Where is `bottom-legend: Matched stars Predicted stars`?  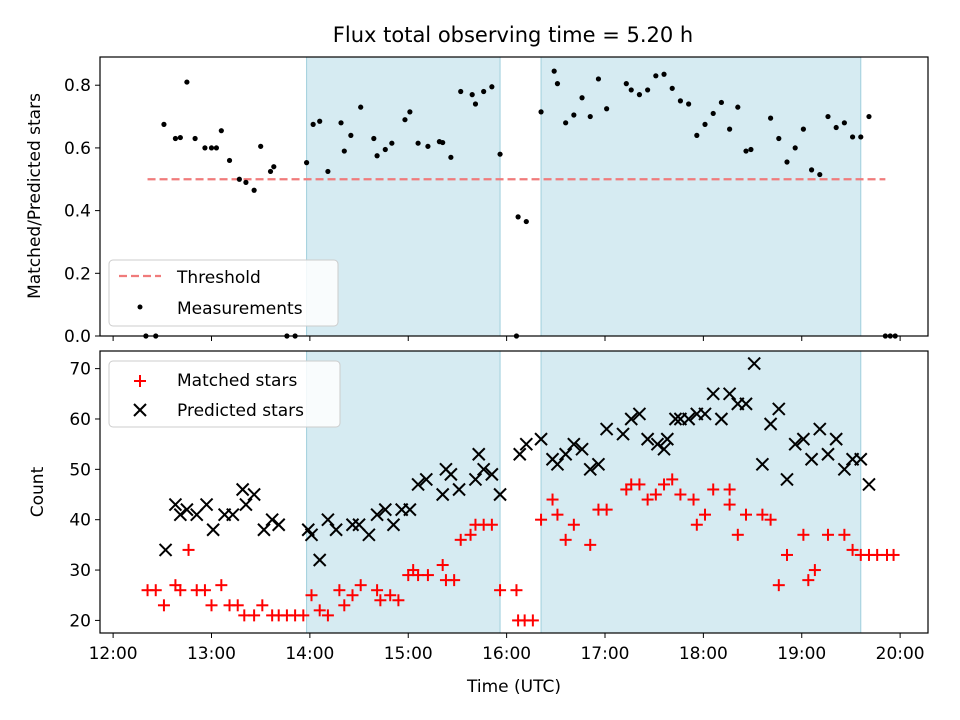 bottom-legend: Matched stars Predicted stars is located at coordinates (224, 394).